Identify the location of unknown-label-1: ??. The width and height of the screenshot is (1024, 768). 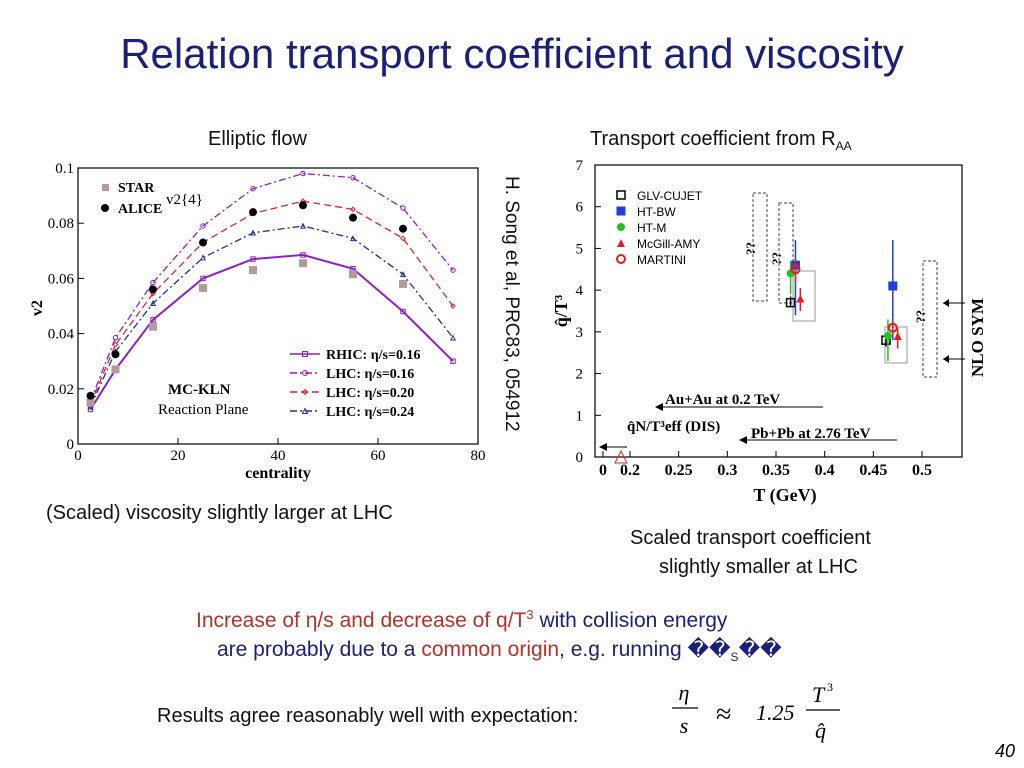
(750, 248).